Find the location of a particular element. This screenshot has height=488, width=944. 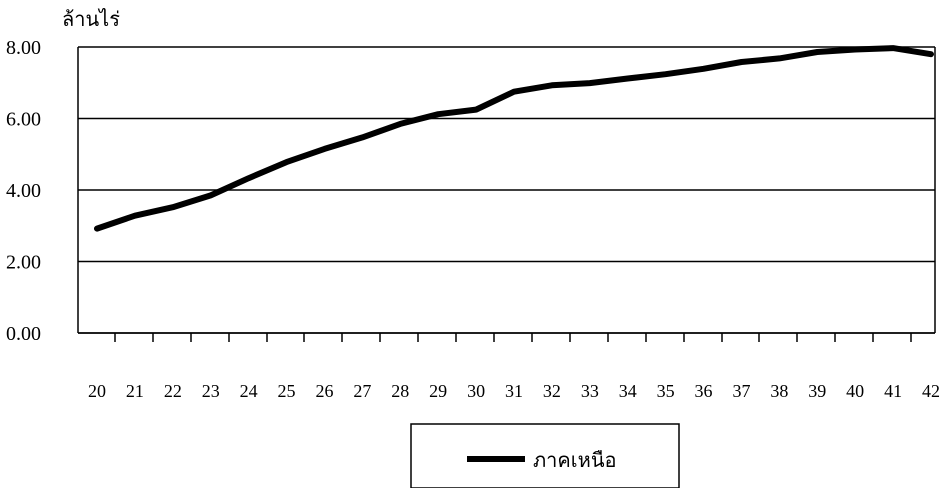

x-tick-label: 36 is located at coordinates (704, 391).